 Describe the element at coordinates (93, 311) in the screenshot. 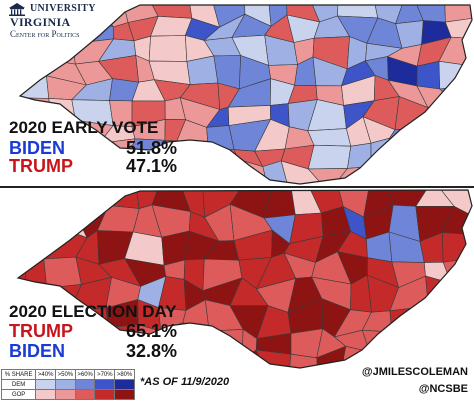

I see `election-day-title: 2020 ELECTION DAY` at that location.